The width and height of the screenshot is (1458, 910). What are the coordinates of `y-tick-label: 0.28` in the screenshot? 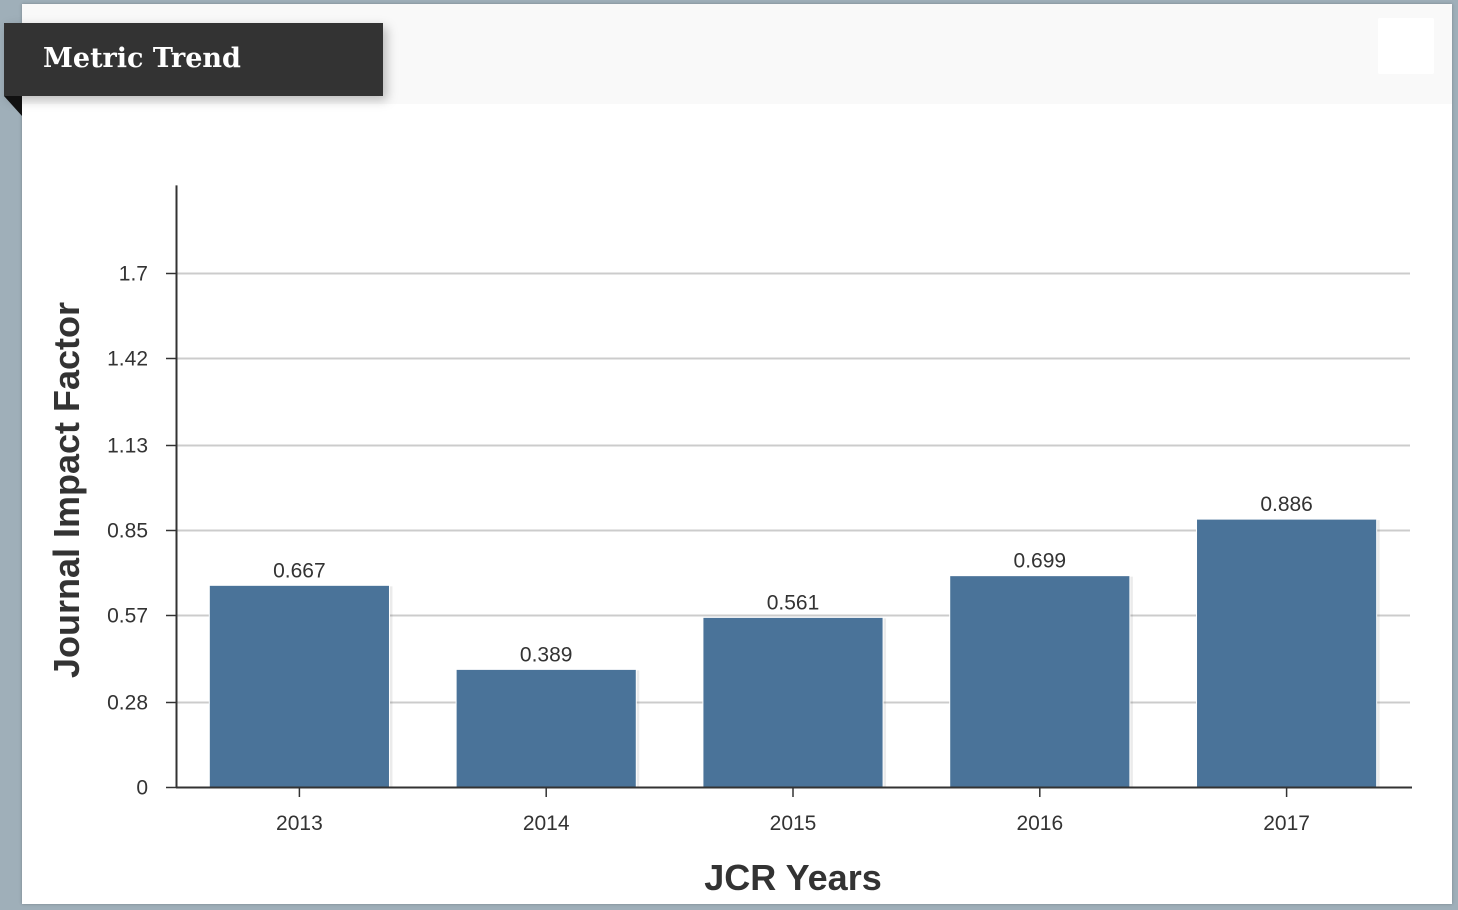 It's located at (127, 703).